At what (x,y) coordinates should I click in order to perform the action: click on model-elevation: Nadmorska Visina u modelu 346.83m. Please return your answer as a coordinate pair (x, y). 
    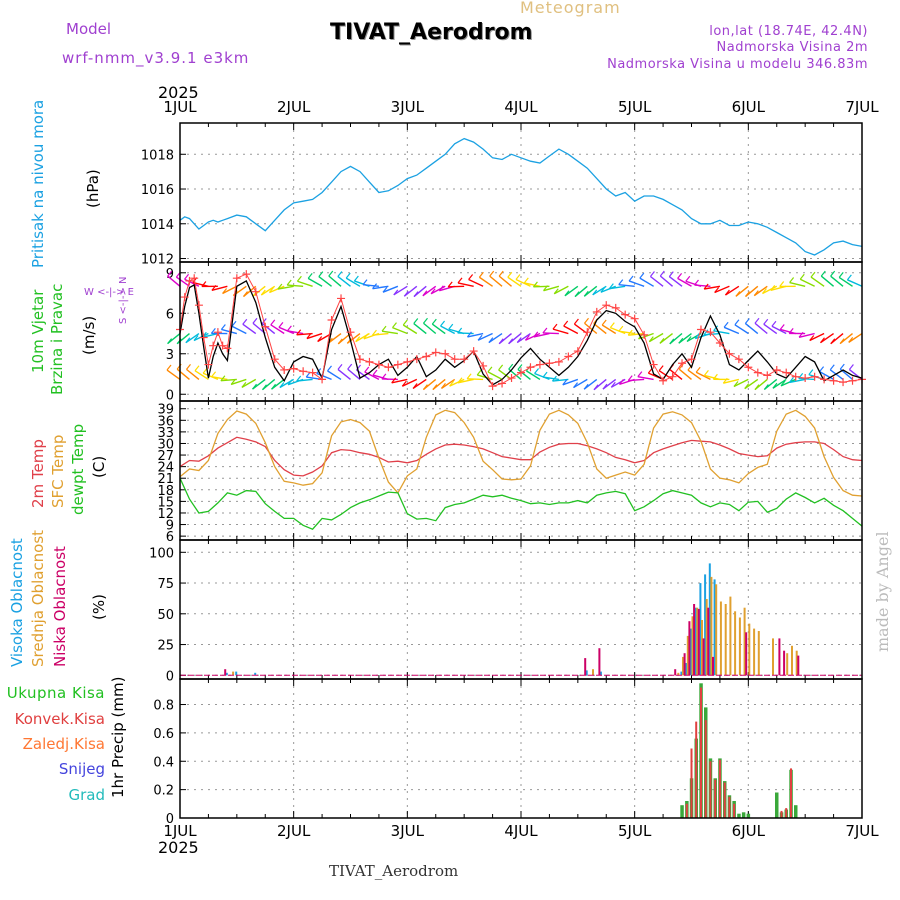
    Looking at the image, I should click on (737, 64).